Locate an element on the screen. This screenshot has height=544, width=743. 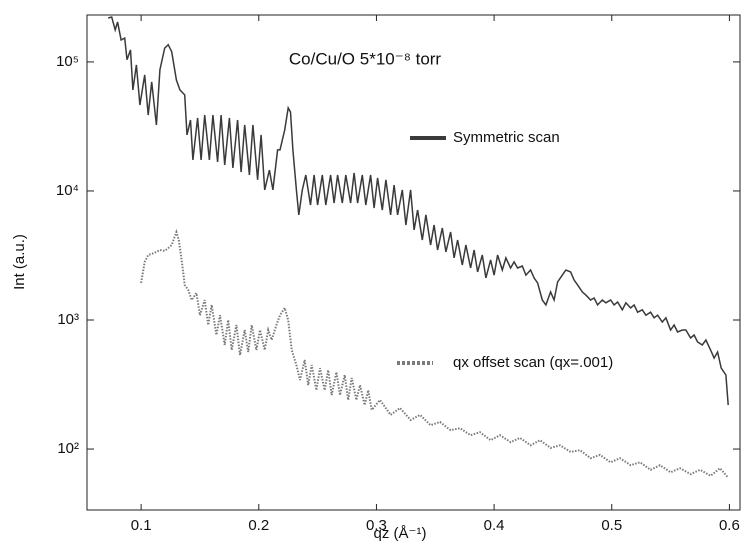
x-tick-label: 0.6 is located at coordinates (729, 525).